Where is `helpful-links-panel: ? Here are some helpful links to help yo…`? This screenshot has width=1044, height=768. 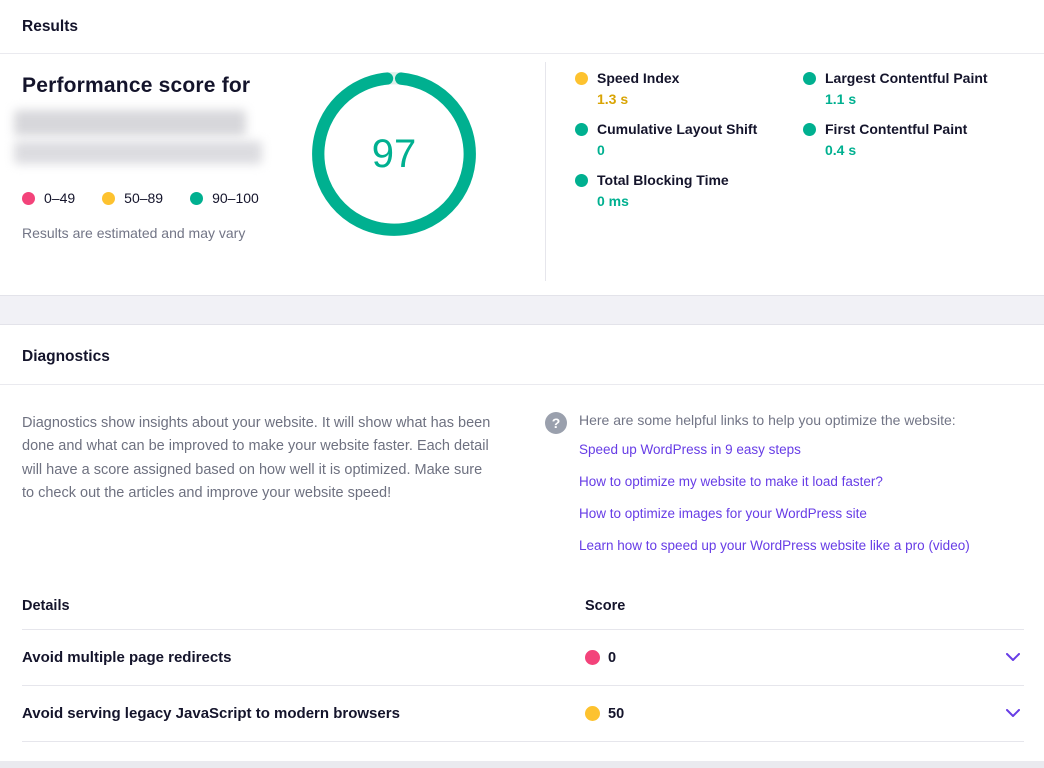 helpful-links-panel: ? Here are some helpful links to help yo… is located at coordinates (757, 491).